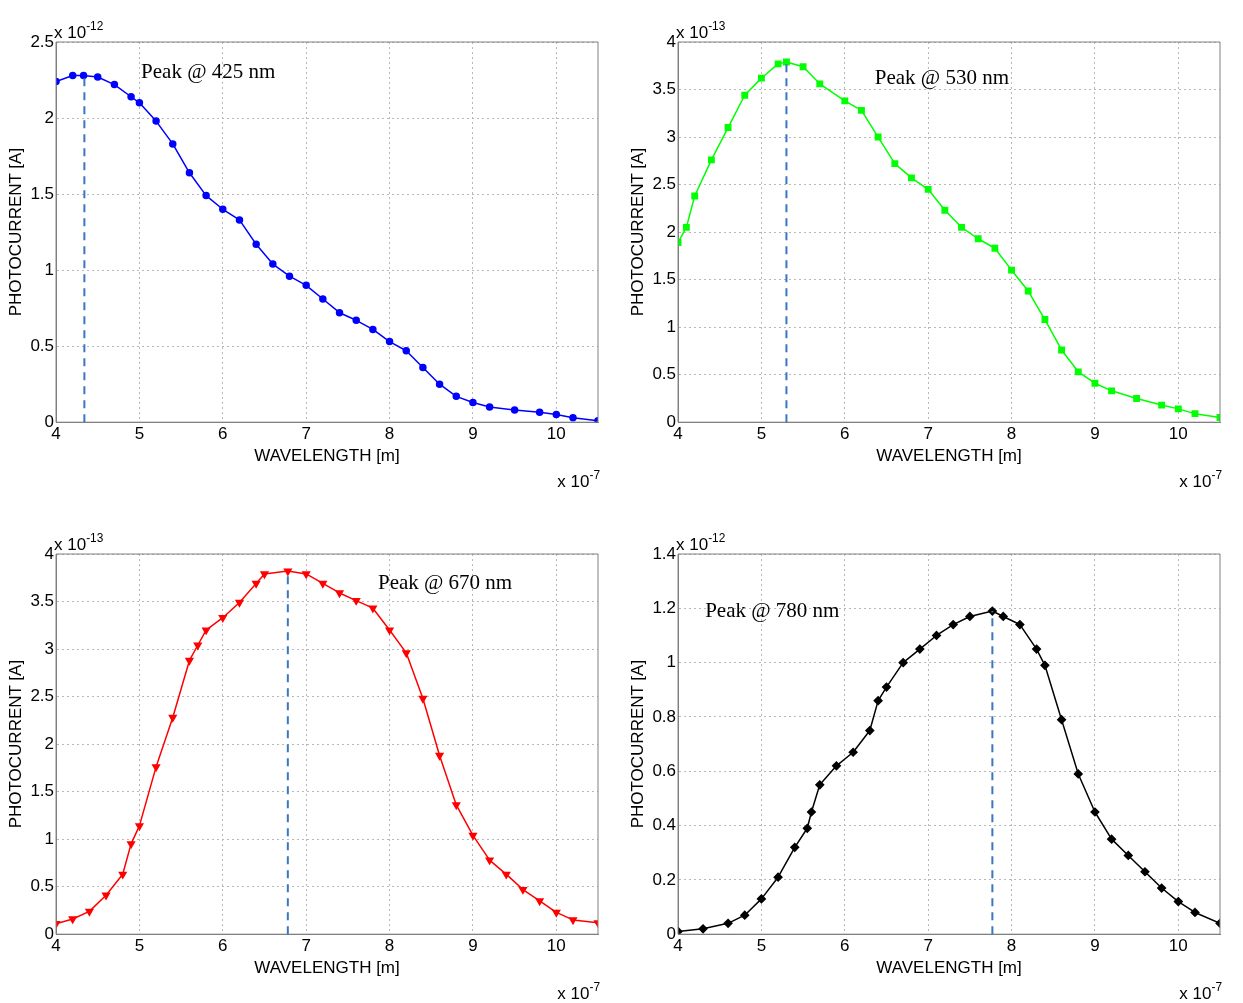 This screenshot has height=1003, width=1243. Describe the element at coordinates (942, 76) in the screenshot. I see `annotation: Peak @ 530 nm` at that location.